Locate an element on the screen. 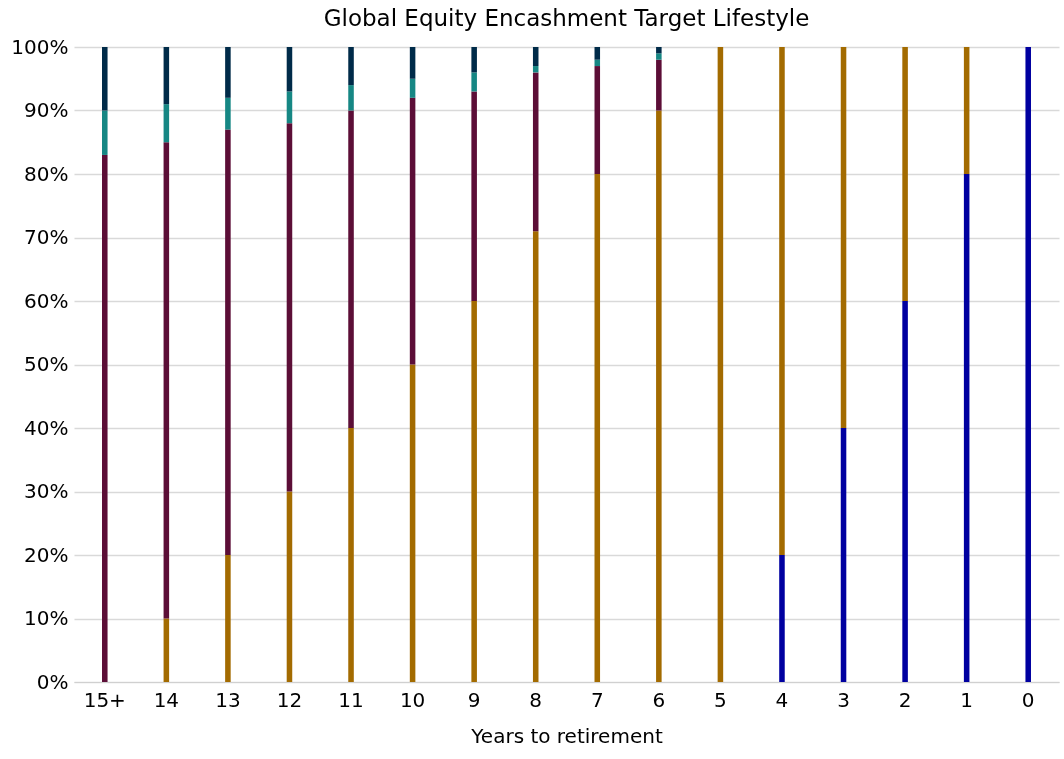 The height and width of the screenshot is (759, 1064). x-tick-label: 7 is located at coordinates (597, 699).